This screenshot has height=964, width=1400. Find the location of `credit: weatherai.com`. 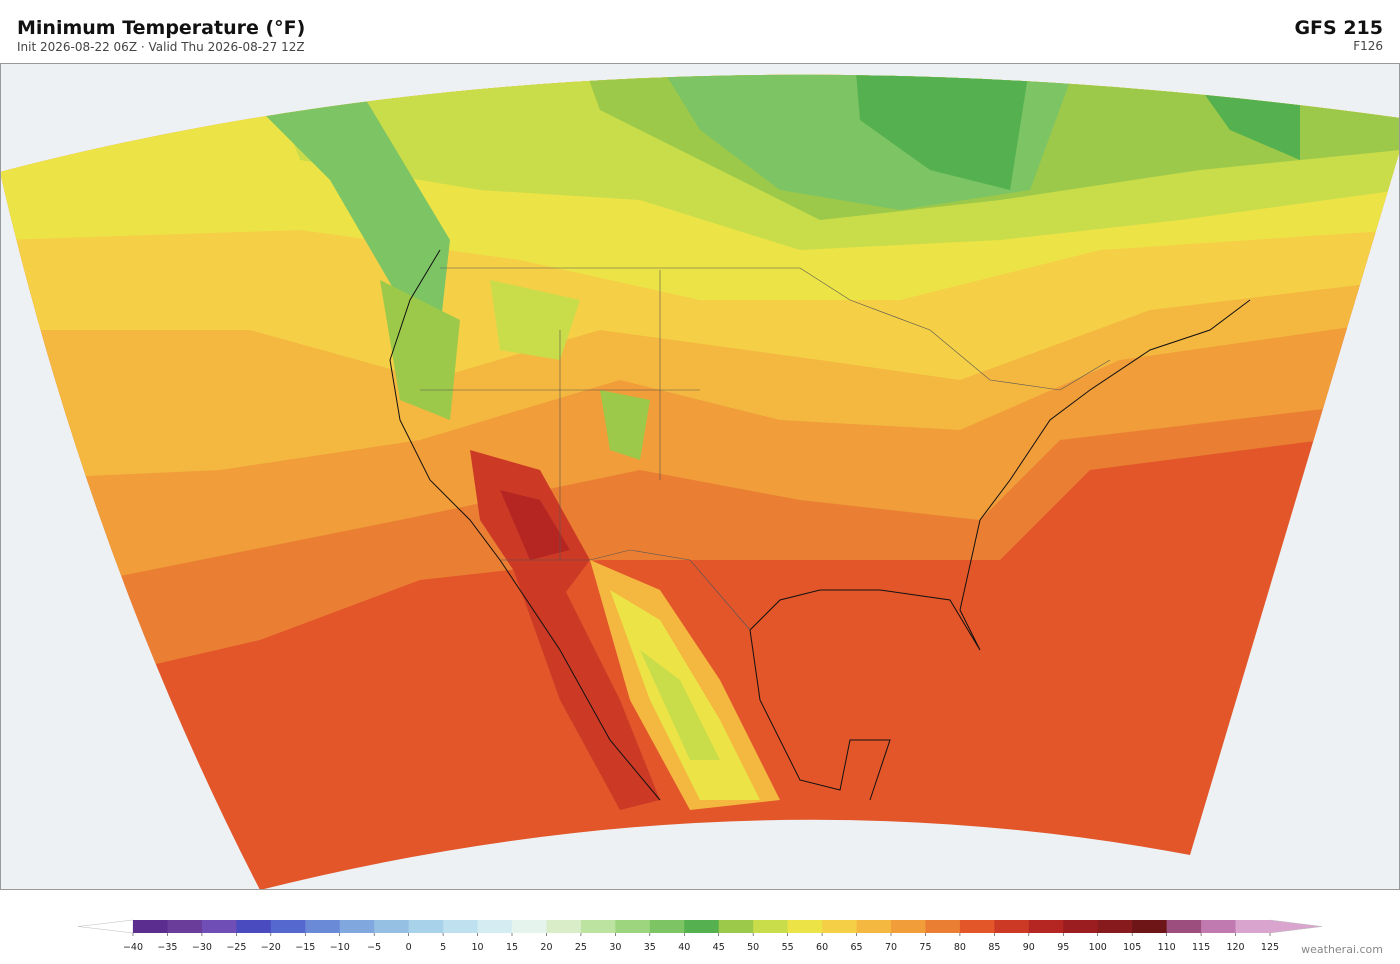

credit: weatherai.com is located at coordinates (1342, 949).